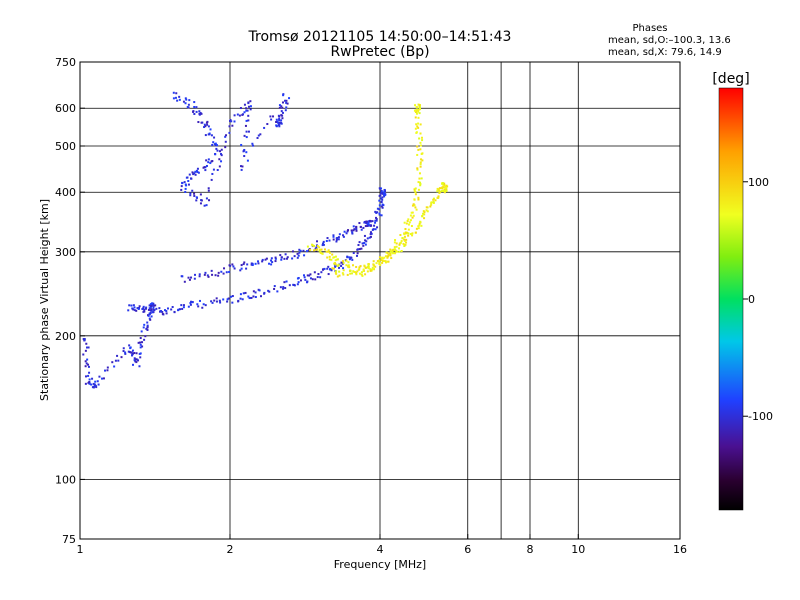 This screenshot has height=600, width=800. What do you see at coordinates (730, 79) in the screenshot?
I see `colorbar-label: [deg]` at bounding box center [730, 79].